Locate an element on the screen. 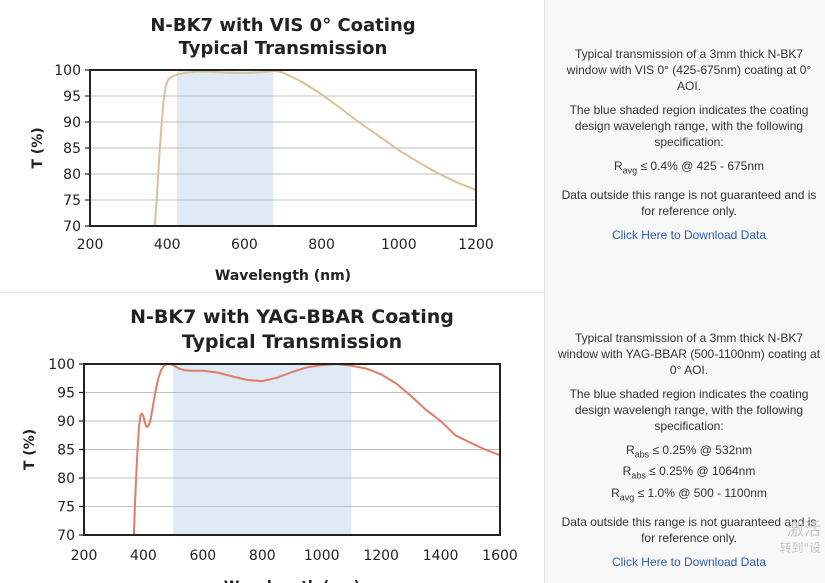 Image resolution: width=825 pixels, height=583 pixels. plot-border is located at coordinates (283, 148).